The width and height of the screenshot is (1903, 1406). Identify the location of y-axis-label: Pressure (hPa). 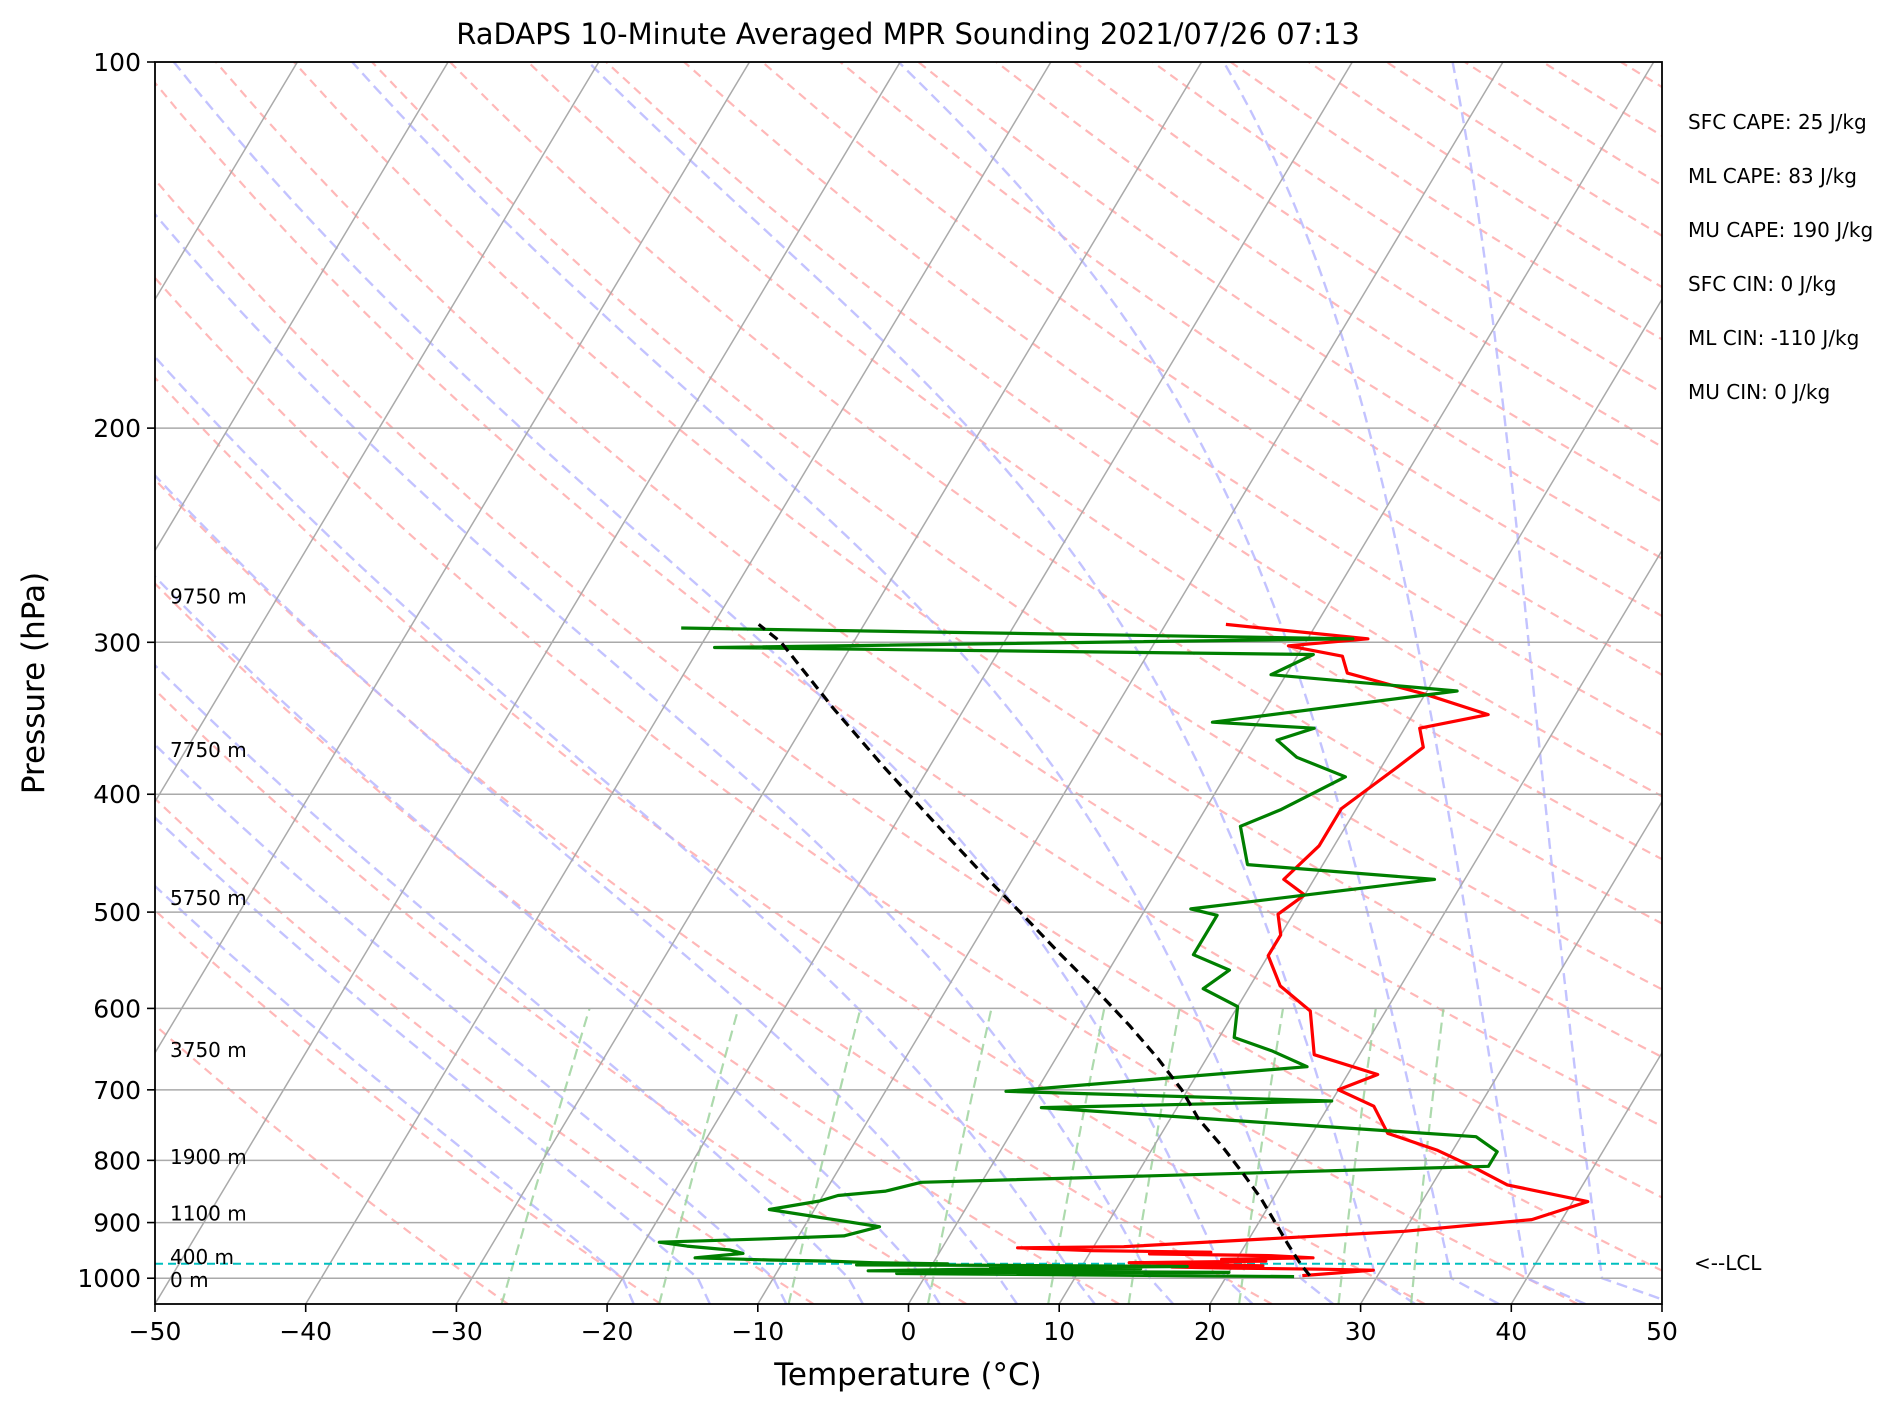
(34, 683).